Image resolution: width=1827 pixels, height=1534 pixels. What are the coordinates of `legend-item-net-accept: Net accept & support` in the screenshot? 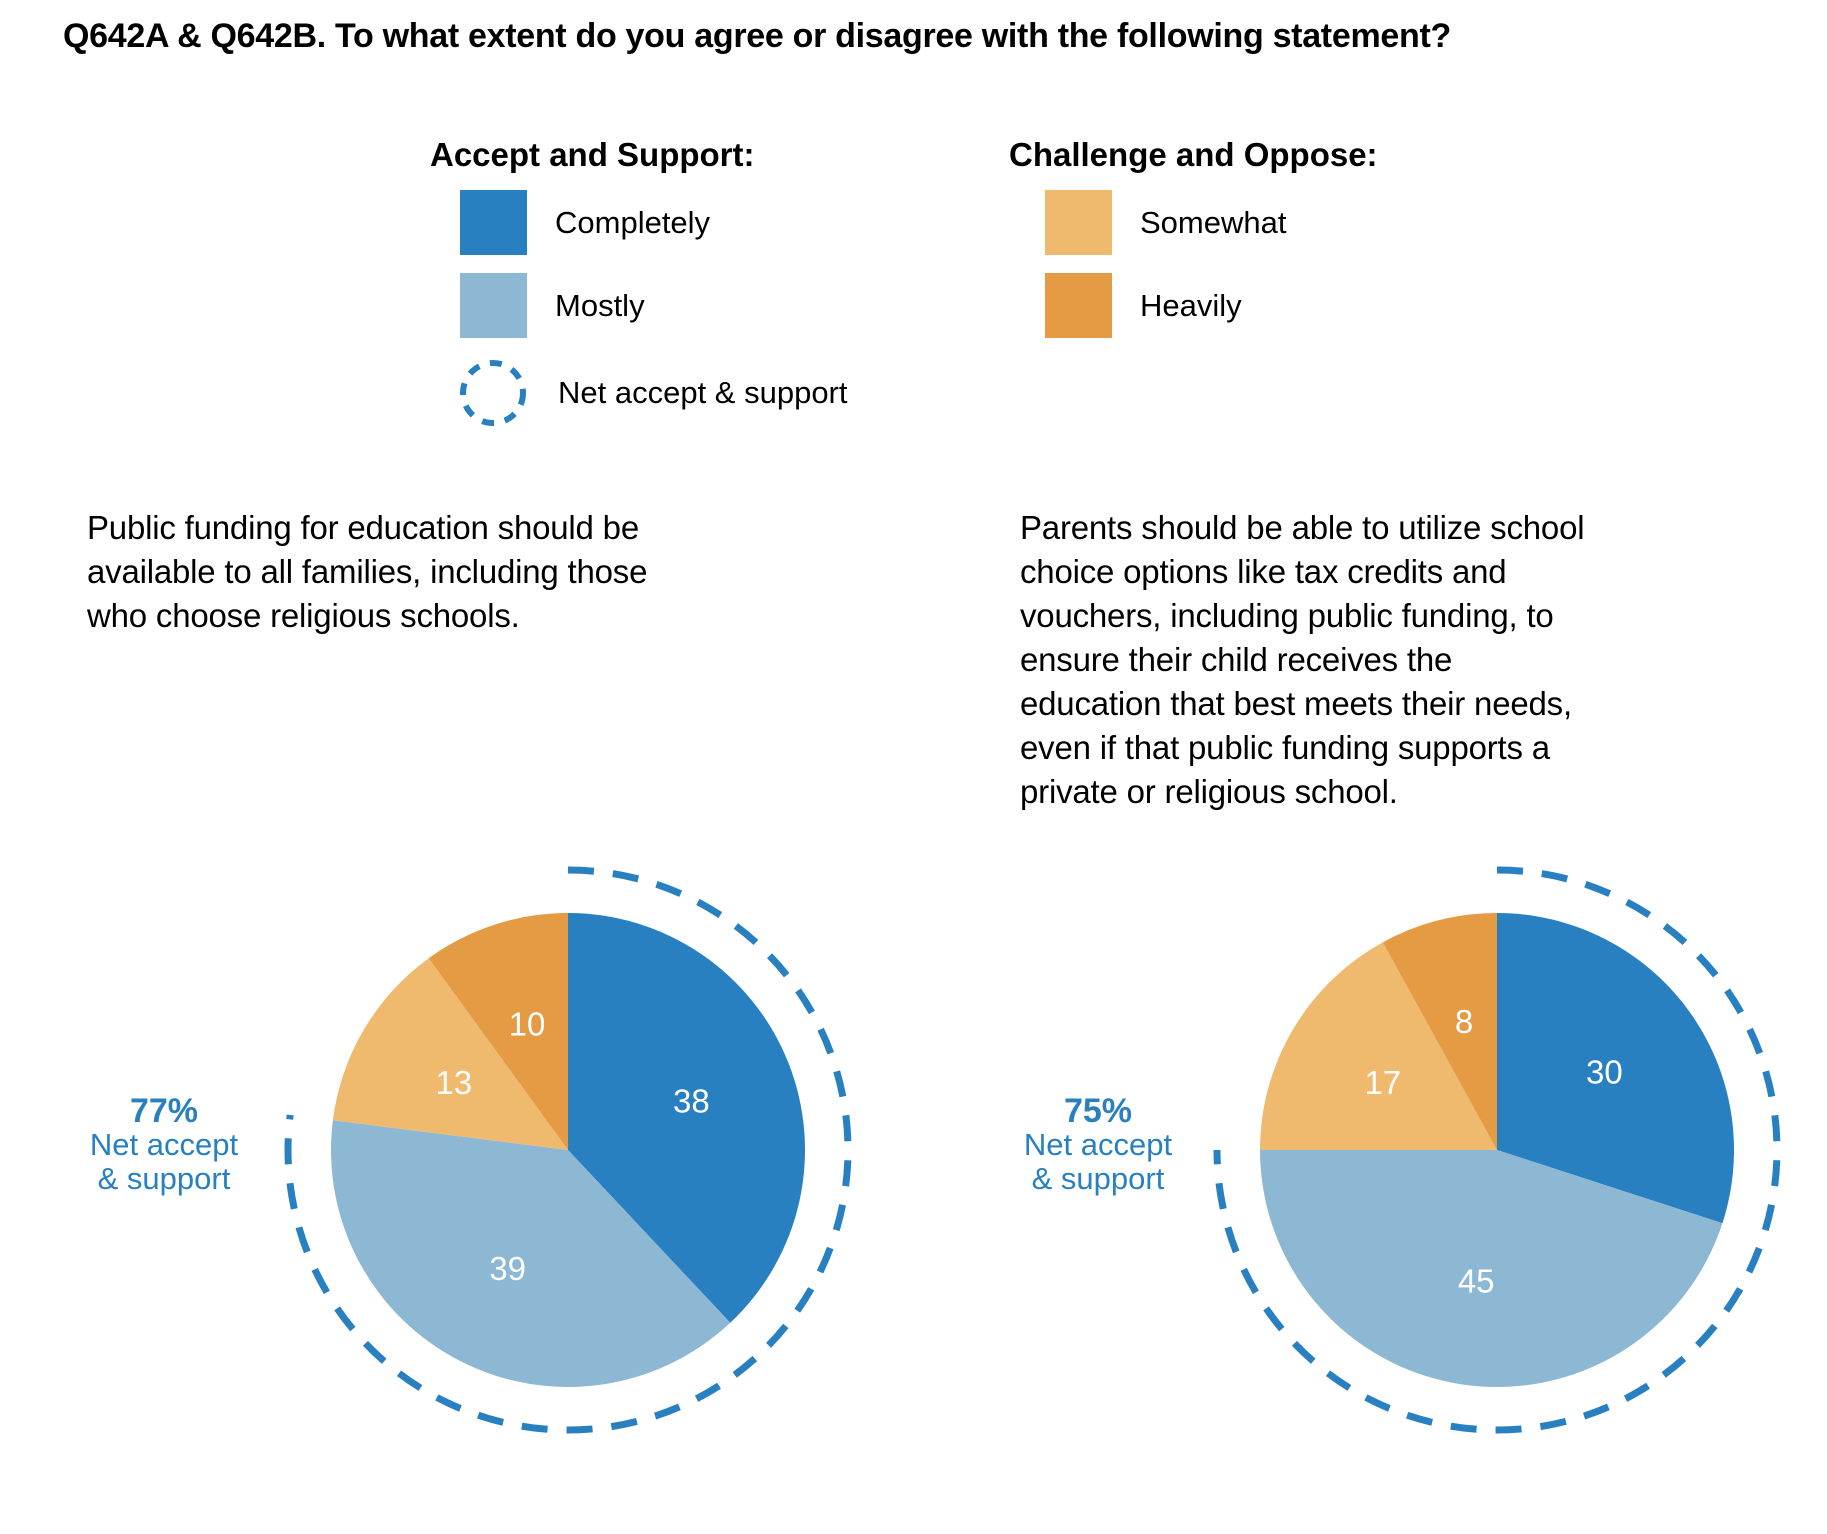 It's located at (654, 393).